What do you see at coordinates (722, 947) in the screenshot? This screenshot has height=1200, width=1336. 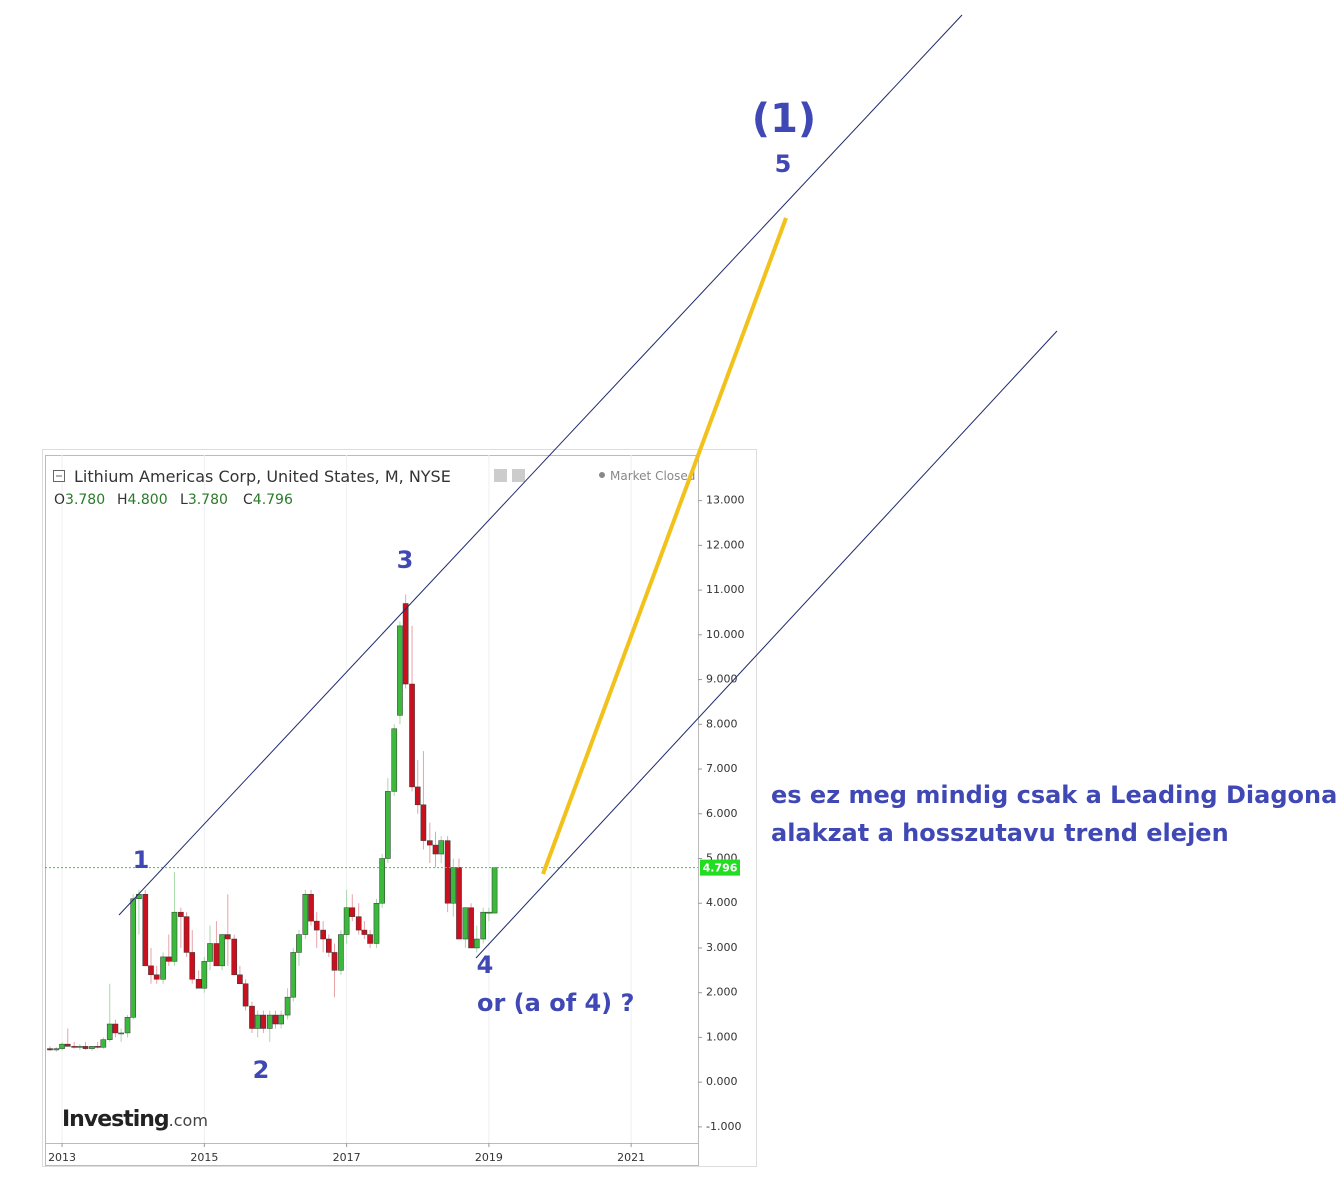 I see `y-tick-label: 3.000` at bounding box center [722, 947].